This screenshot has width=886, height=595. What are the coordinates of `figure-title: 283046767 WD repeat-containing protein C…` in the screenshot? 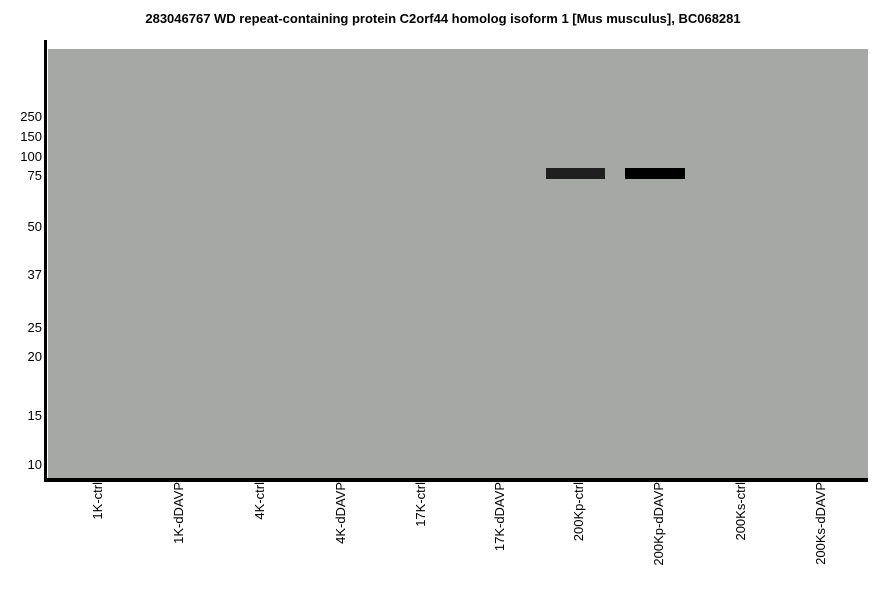 It's located at (443, 18).